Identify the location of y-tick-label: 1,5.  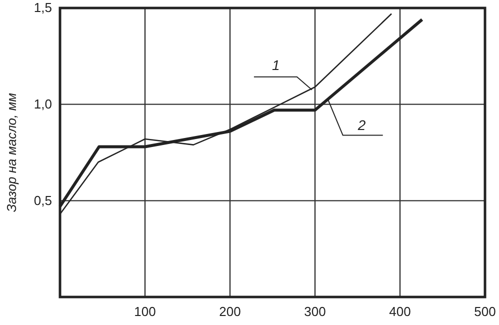
(43, 8).